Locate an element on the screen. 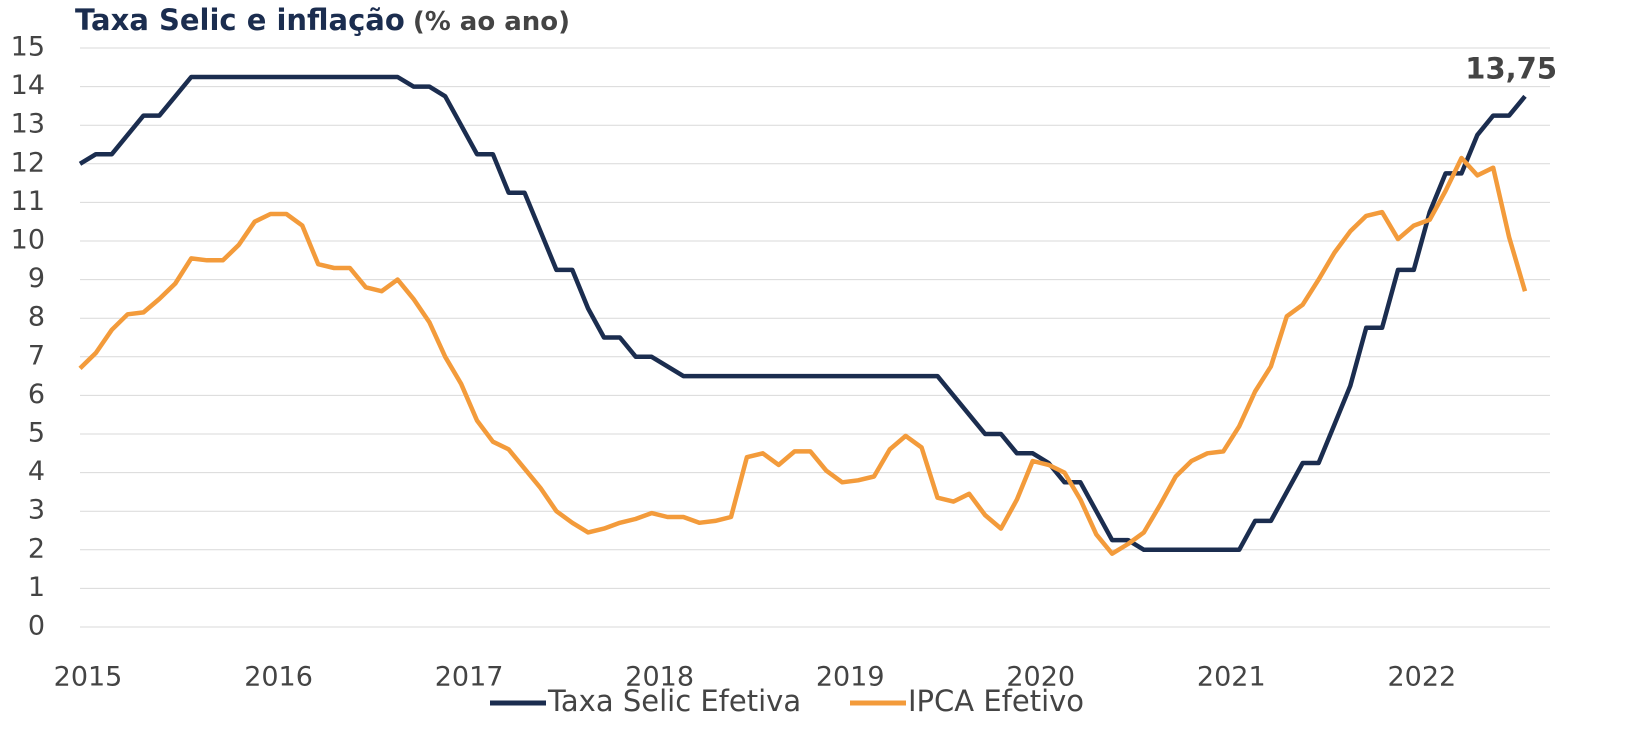 The image size is (1627, 745). x-tick-label: 2021 is located at coordinates (1231, 677).